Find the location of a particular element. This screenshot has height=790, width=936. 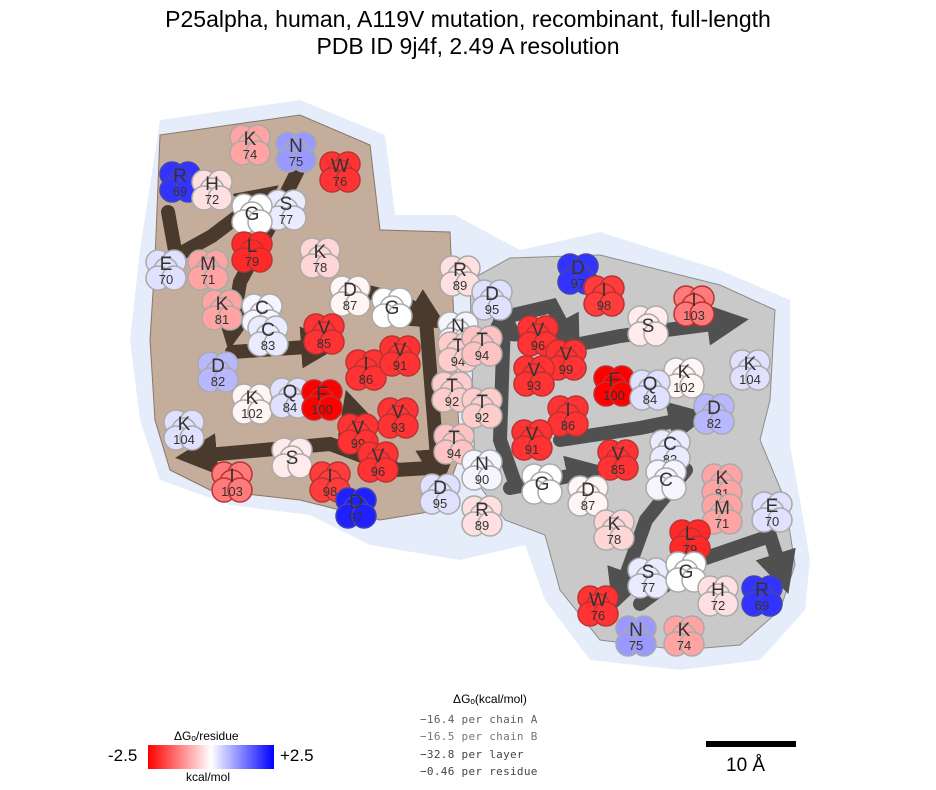

residue-b-V91: V91 is located at coordinates (532, 440).